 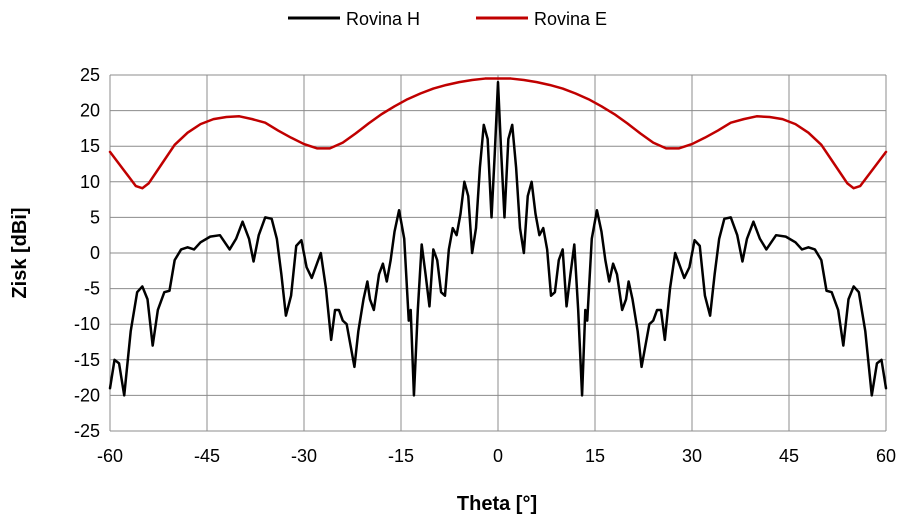 I want to click on x-tick-label: 60, so click(x=886, y=456).